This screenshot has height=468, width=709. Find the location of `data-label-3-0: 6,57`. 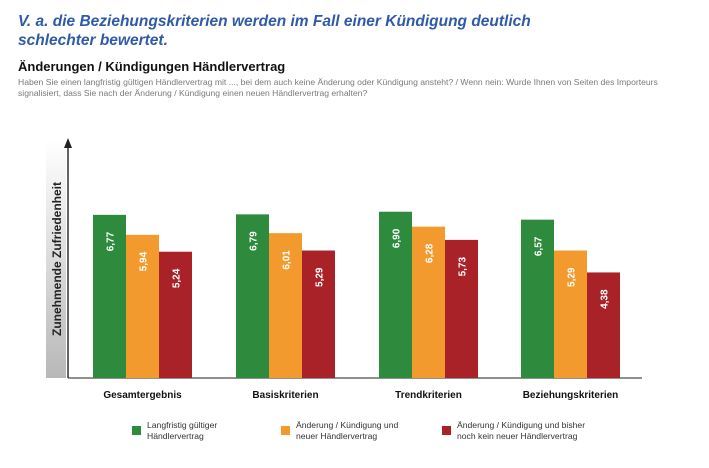

data-label-3-0: 6,57 is located at coordinates (539, 246).